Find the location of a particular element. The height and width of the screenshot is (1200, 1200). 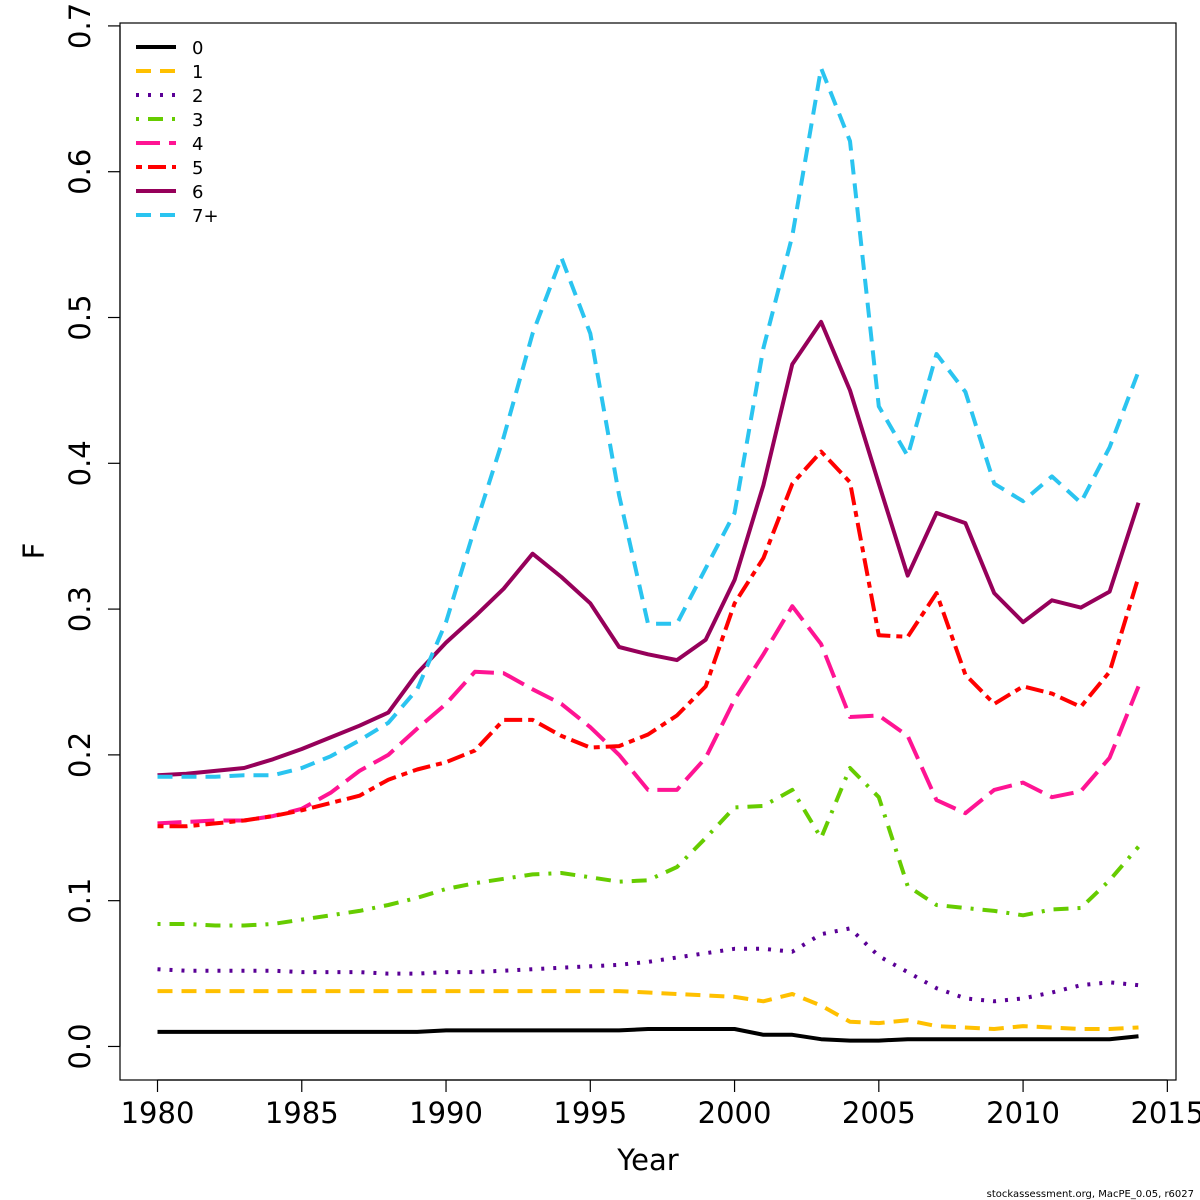

legend-label: 5 is located at coordinates (197, 168).